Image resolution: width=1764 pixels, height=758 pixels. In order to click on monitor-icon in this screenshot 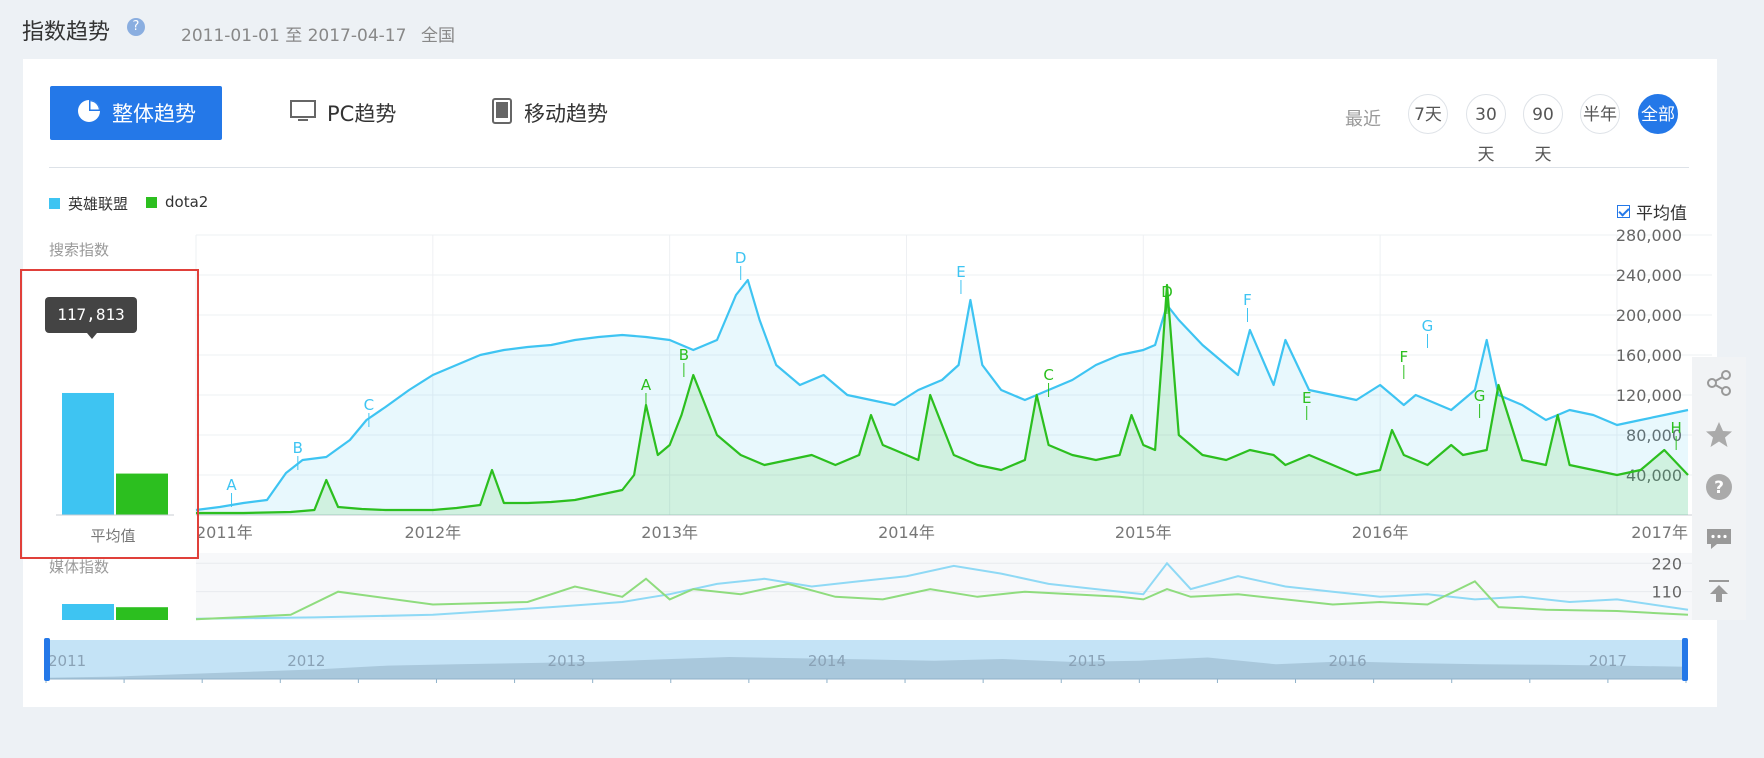, I will do `click(303, 113)`.